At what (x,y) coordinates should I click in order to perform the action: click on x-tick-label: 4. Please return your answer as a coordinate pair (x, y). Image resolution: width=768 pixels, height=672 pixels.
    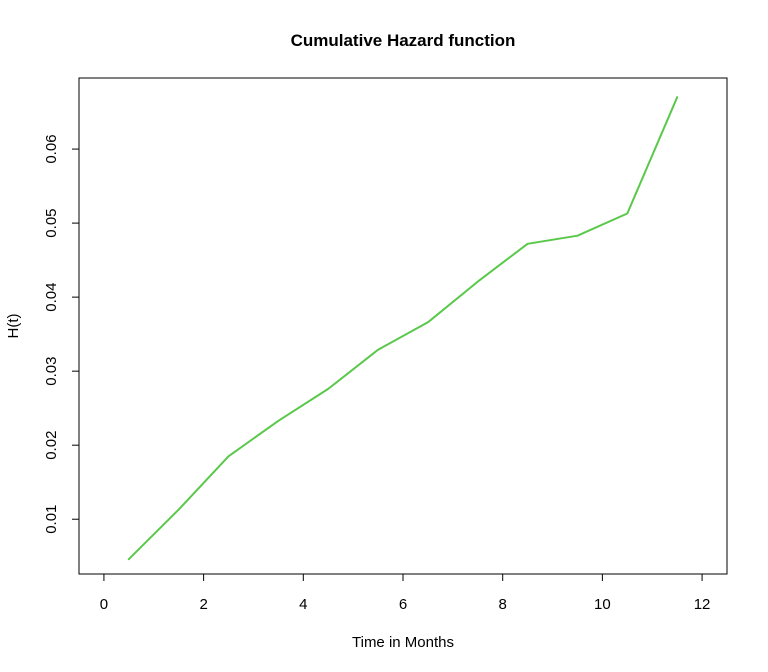
    Looking at the image, I should click on (303, 604).